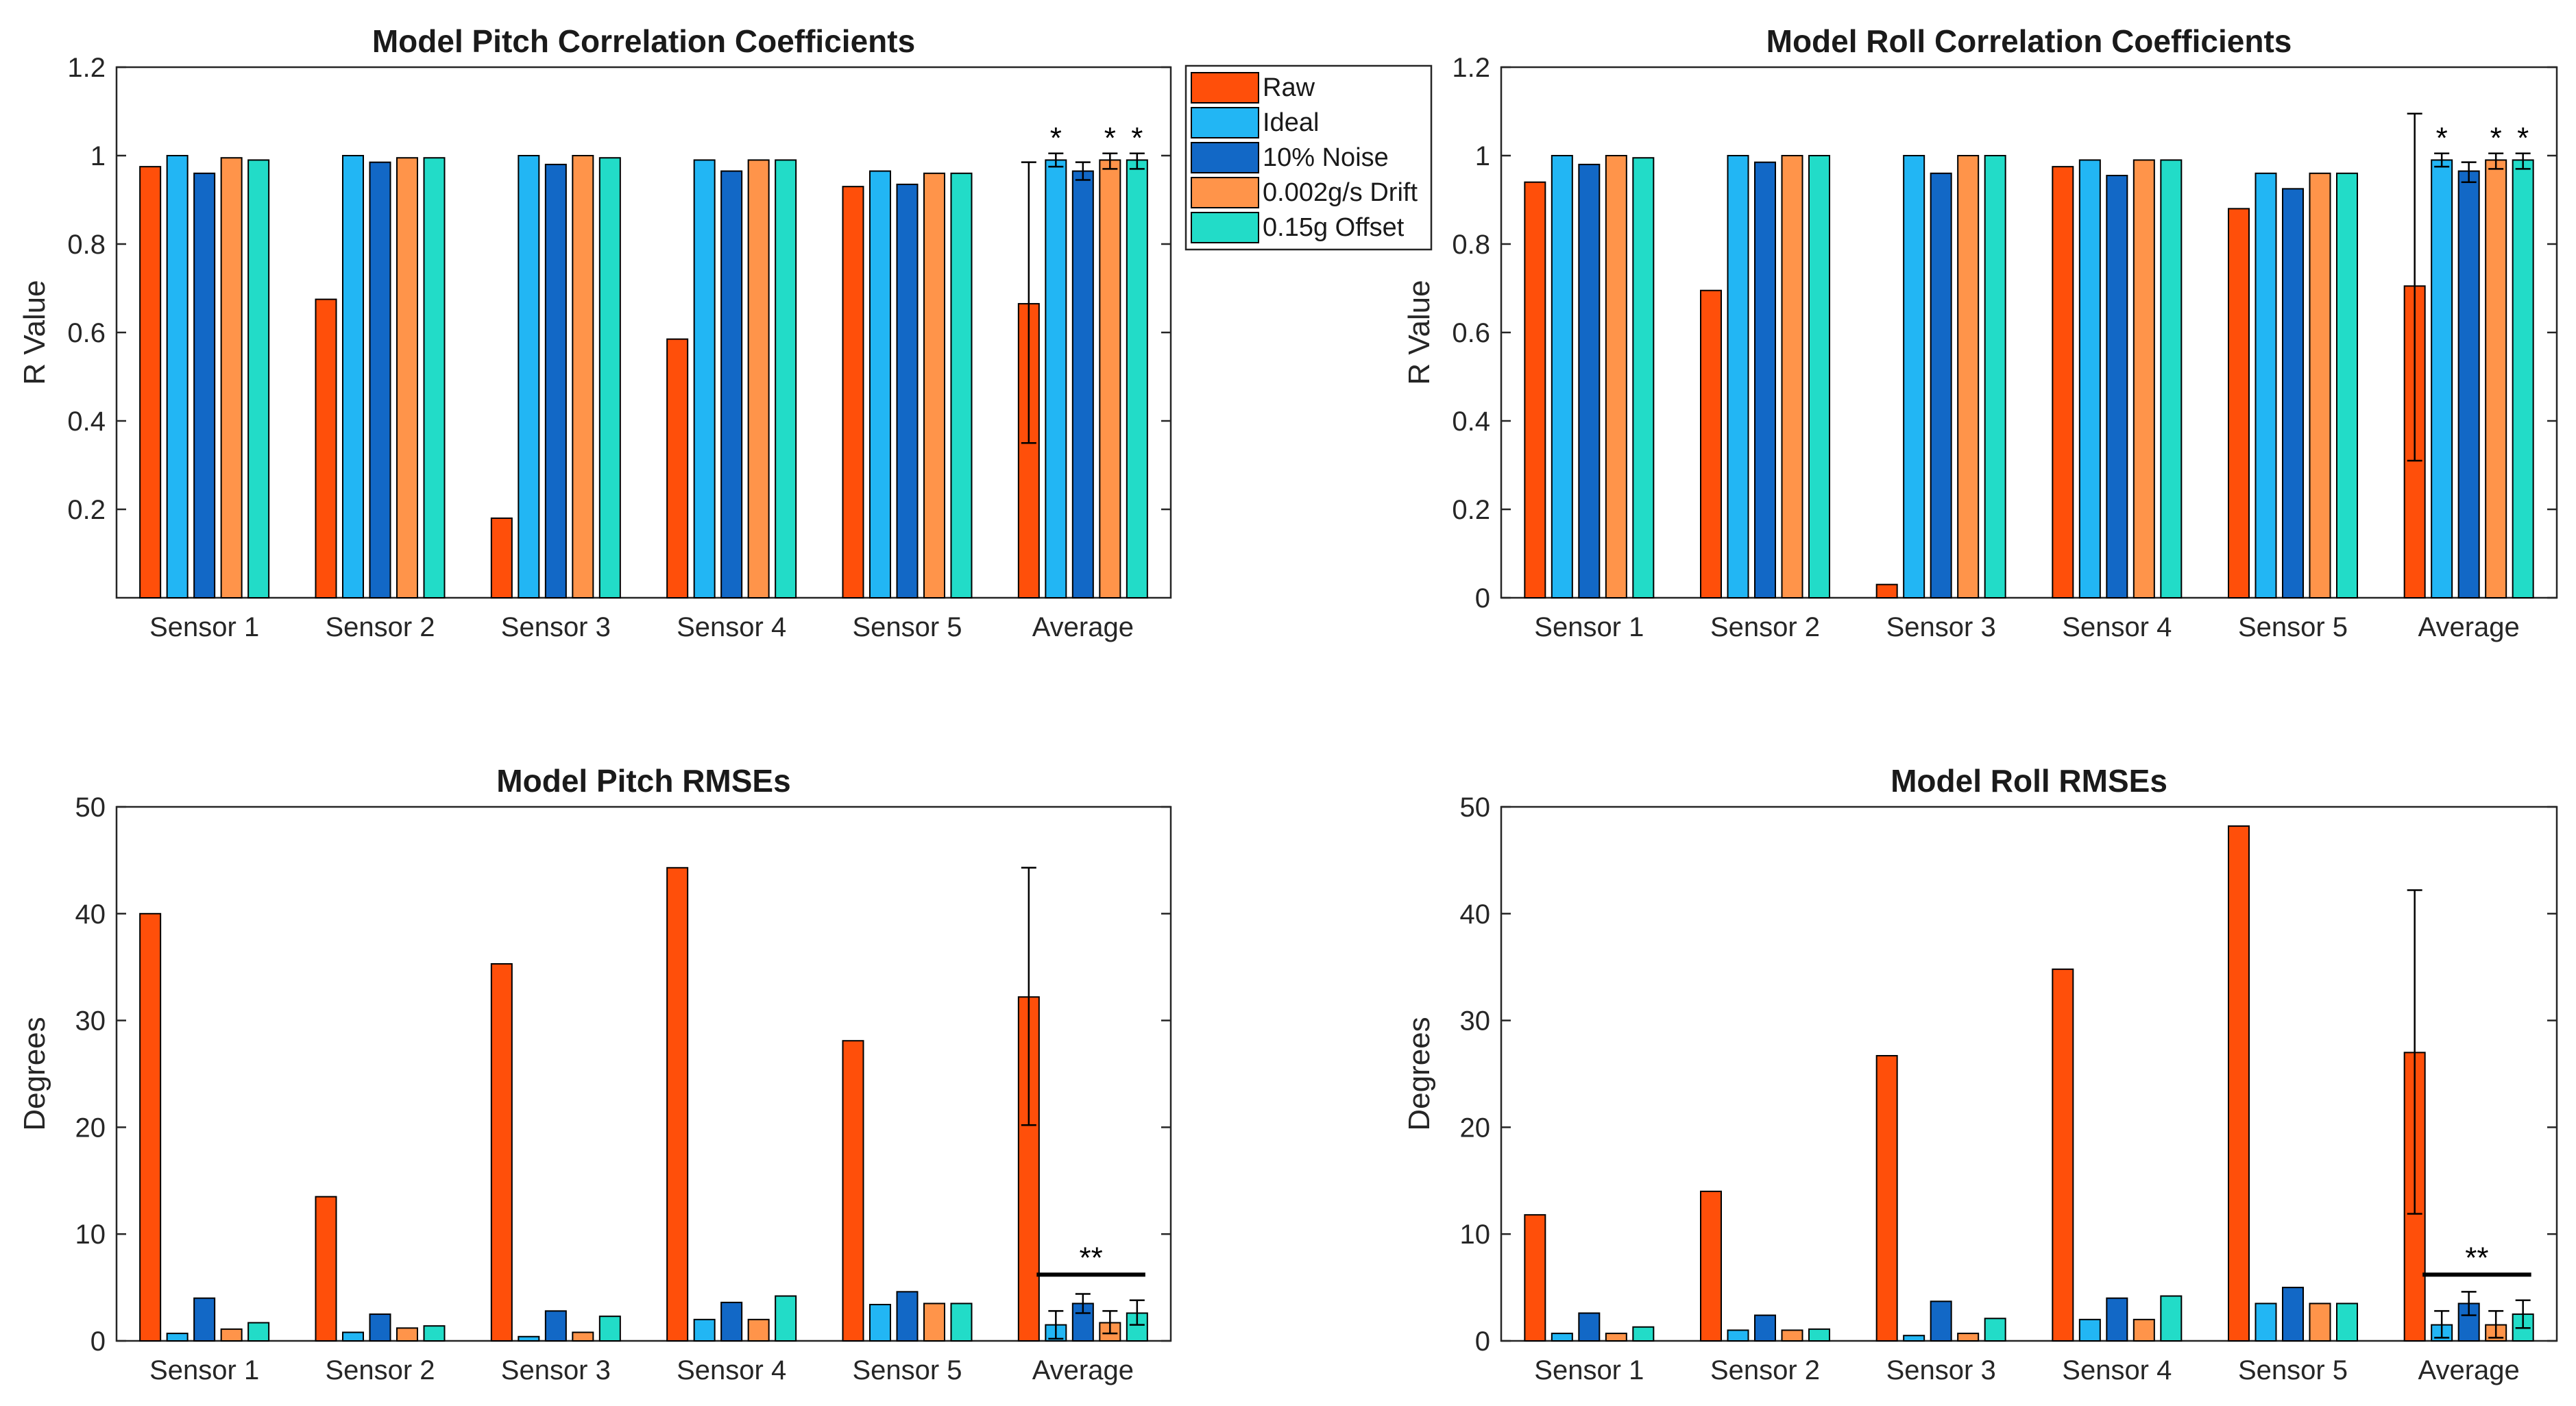 This screenshot has width=2576, height=1406. What do you see at coordinates (1083, 1370) in the screenshot?
I see `pitch-rmse-xtick-label: Average` at bounding box center [1083, 1370].